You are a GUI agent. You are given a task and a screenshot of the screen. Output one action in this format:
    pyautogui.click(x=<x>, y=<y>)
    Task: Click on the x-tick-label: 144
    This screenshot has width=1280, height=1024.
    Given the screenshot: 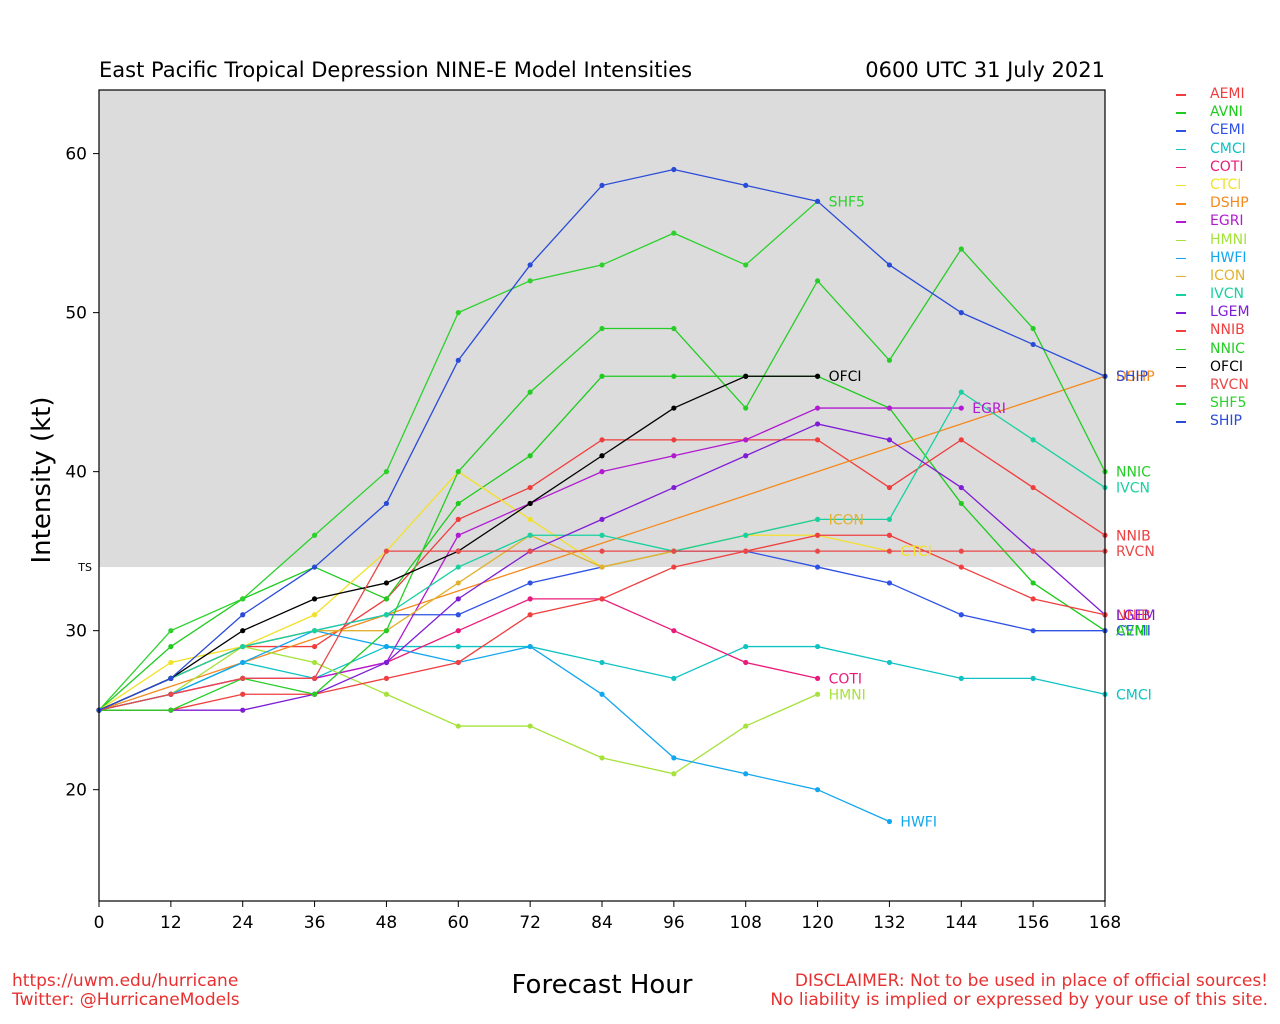 What is the action you would take?
    pyautogui.click(x=961, y=923)
    